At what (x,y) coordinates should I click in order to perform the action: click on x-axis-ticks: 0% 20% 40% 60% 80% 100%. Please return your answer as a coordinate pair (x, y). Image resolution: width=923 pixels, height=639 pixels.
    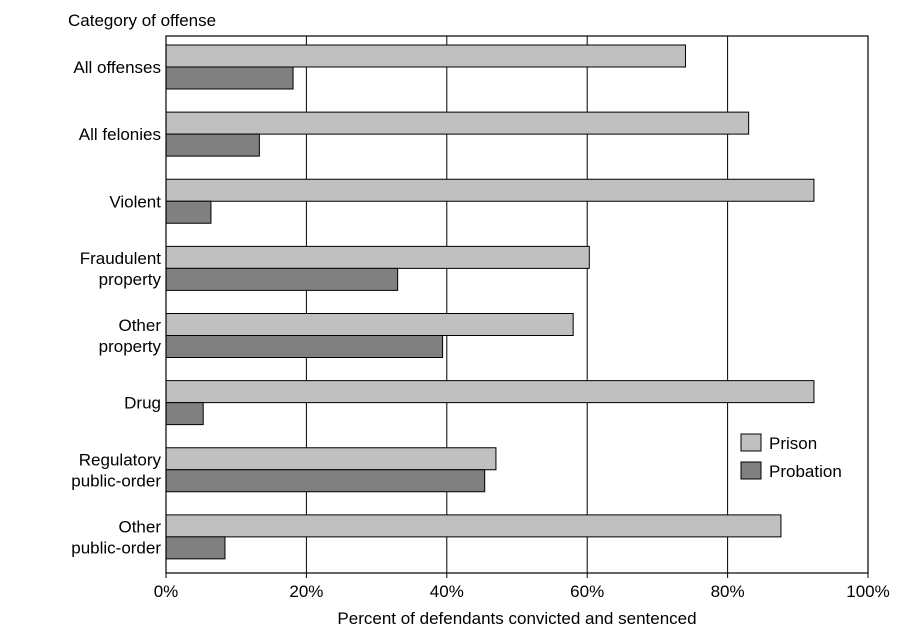
    Looking at the image, I should click on (522, 587).